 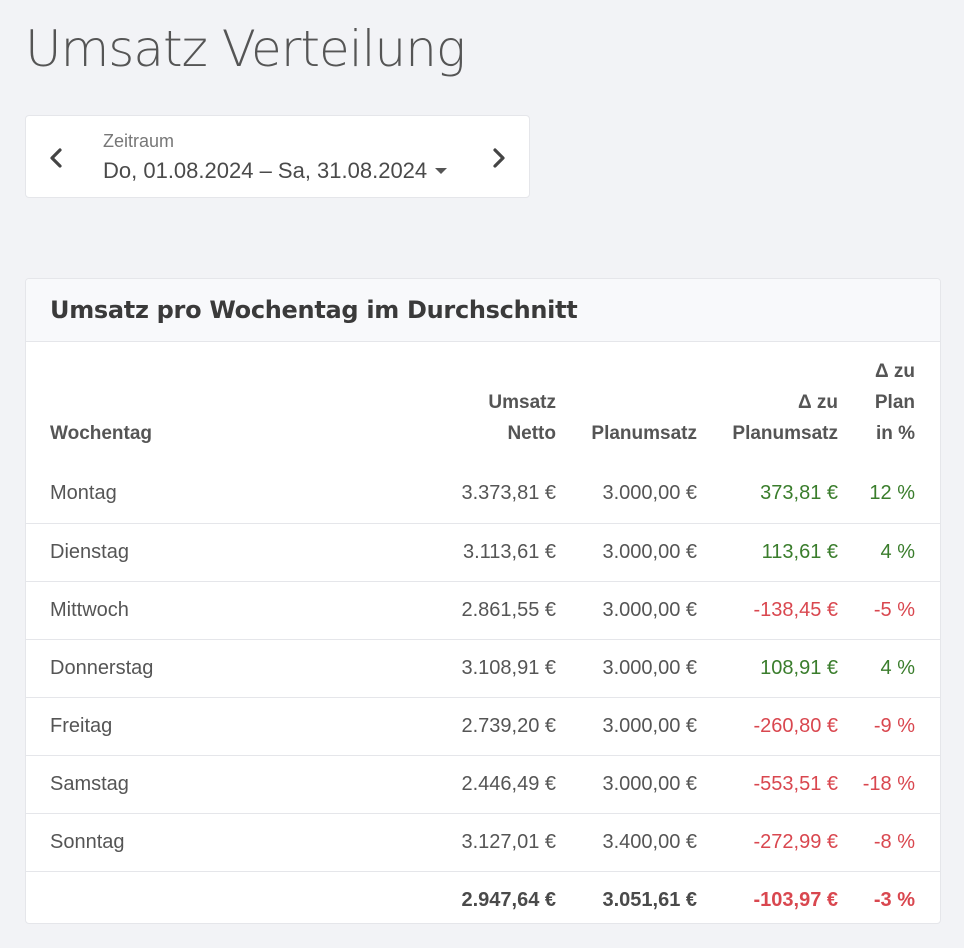 What do you see at coordinates (767, 609) in the screenshot?
I see `delta-plan-cell: -138,45 €` at bounding box center [767, 609].